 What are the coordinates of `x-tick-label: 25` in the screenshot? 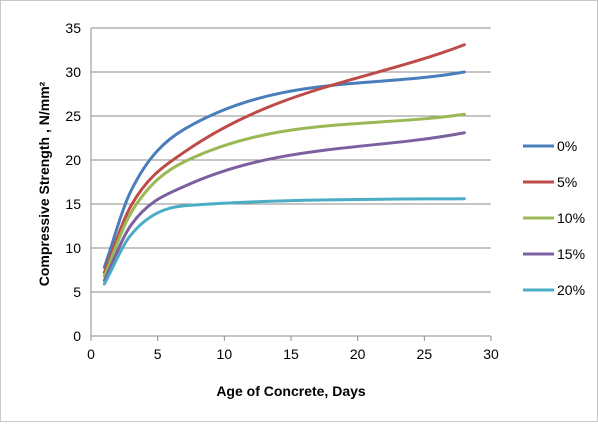 It's located at (425, 354).